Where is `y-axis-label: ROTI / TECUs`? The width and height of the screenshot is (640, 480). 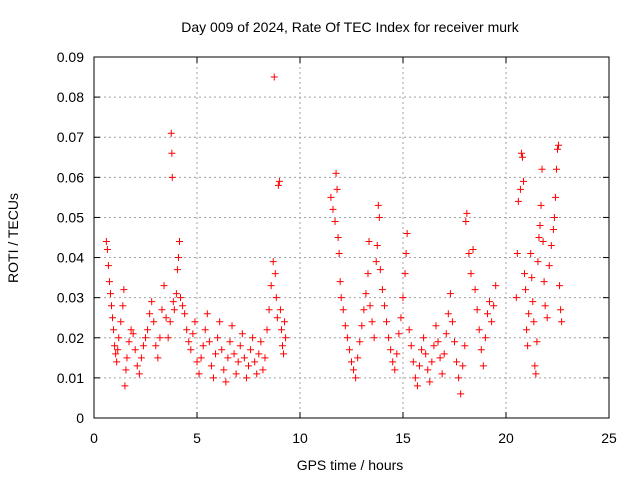 y-axis-label: ROTI / TECUs is located at coordinates (13, 238).